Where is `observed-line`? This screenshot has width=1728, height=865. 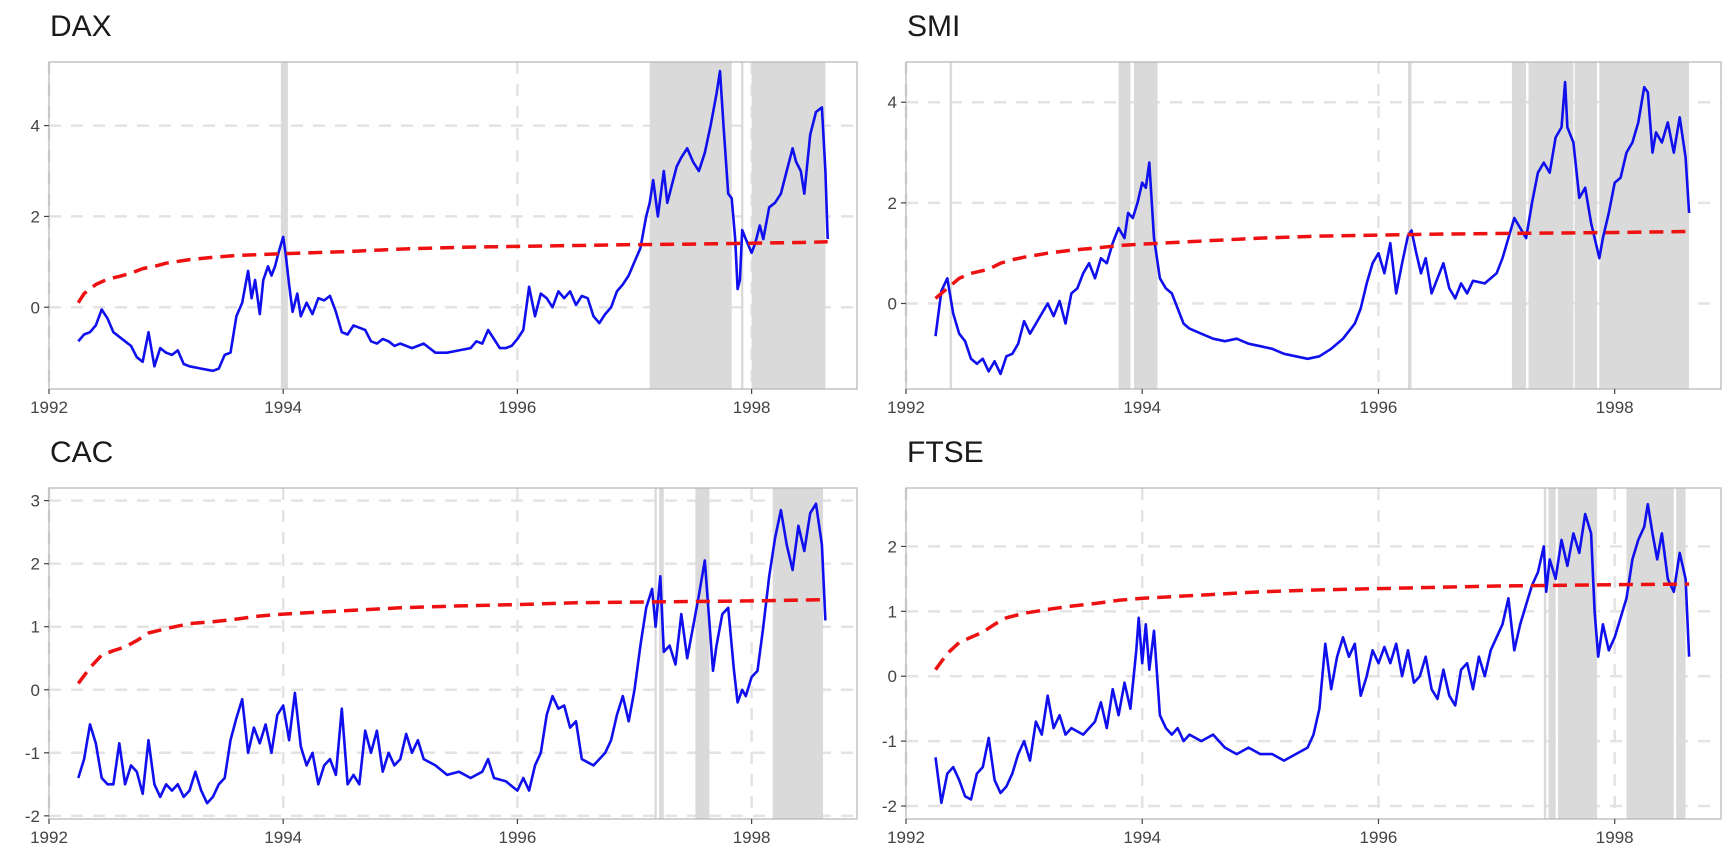
observed-line is located at coordinates (1312, 228).